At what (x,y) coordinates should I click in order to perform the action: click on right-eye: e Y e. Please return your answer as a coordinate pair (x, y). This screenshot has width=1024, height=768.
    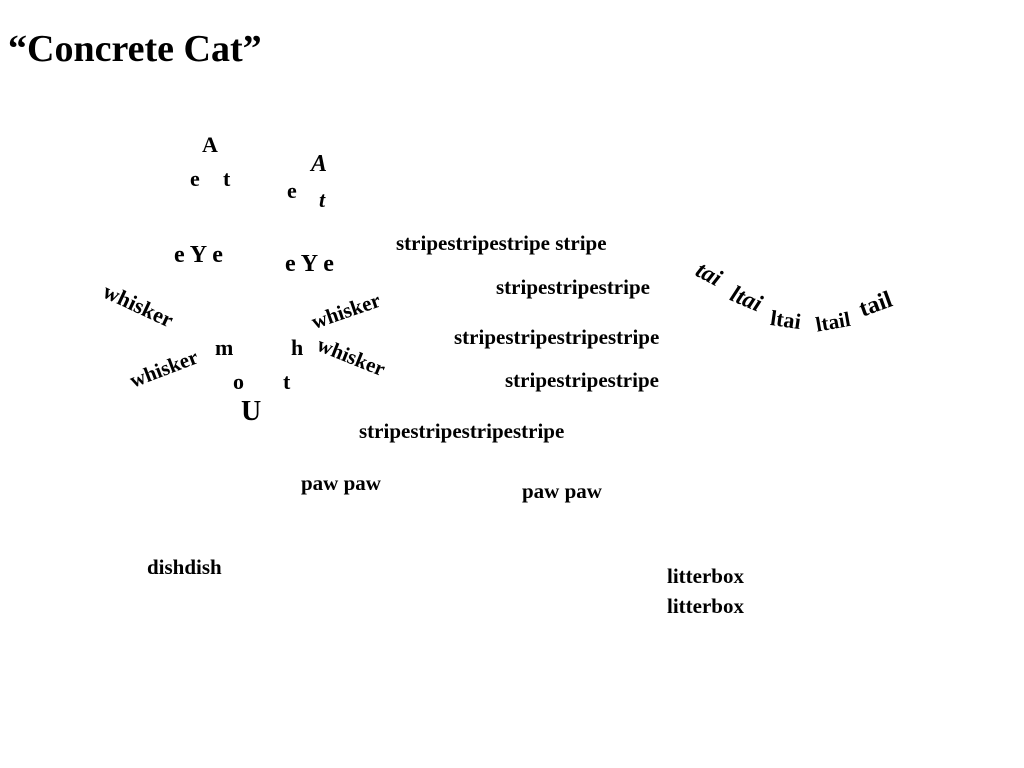
    Looking at the image, I should click on (309, 264).